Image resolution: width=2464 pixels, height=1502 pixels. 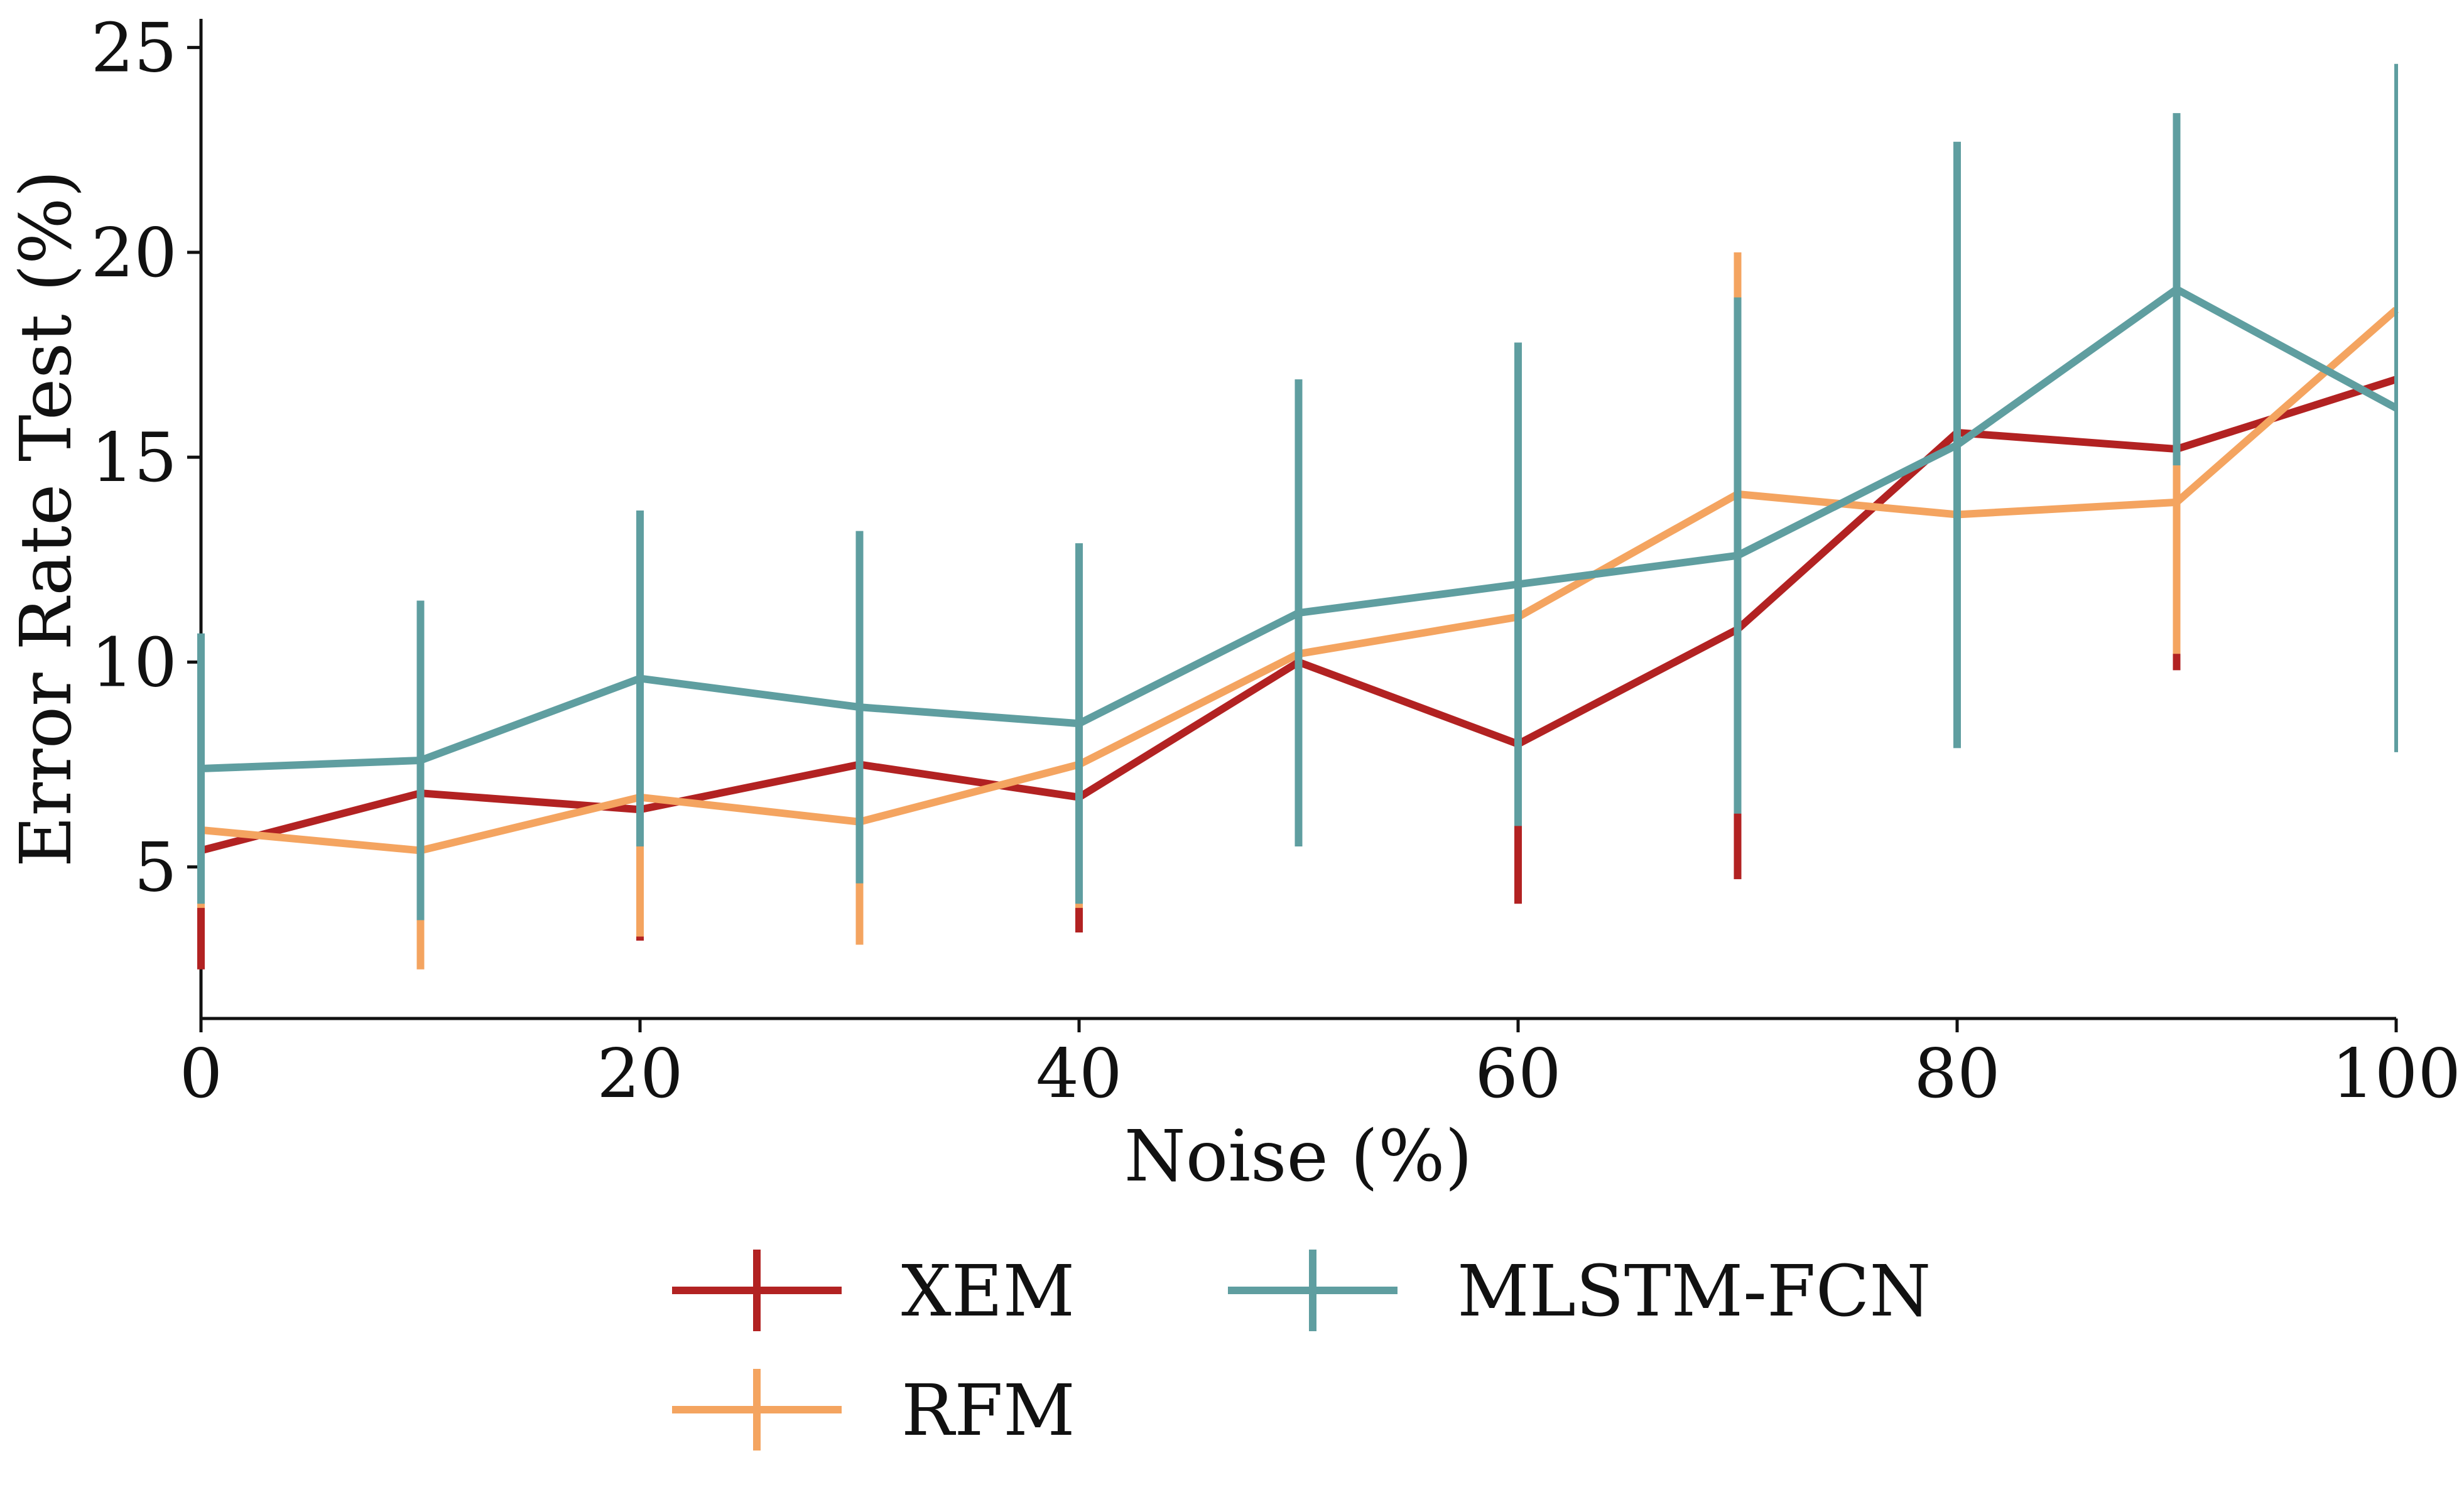 What do you see at coordinates (988, 1411) in the screenshot?
I see `legend-label: RFM` at bounding box center [988, 1411].